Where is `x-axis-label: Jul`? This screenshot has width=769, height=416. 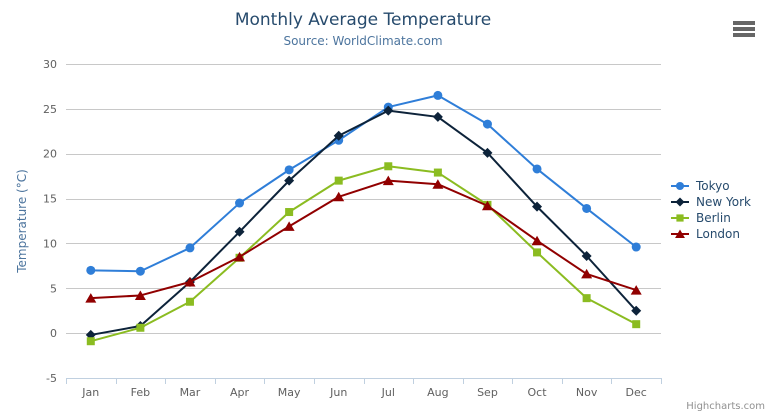
x-axis-label: Jul is located at coordinates (388, 392).